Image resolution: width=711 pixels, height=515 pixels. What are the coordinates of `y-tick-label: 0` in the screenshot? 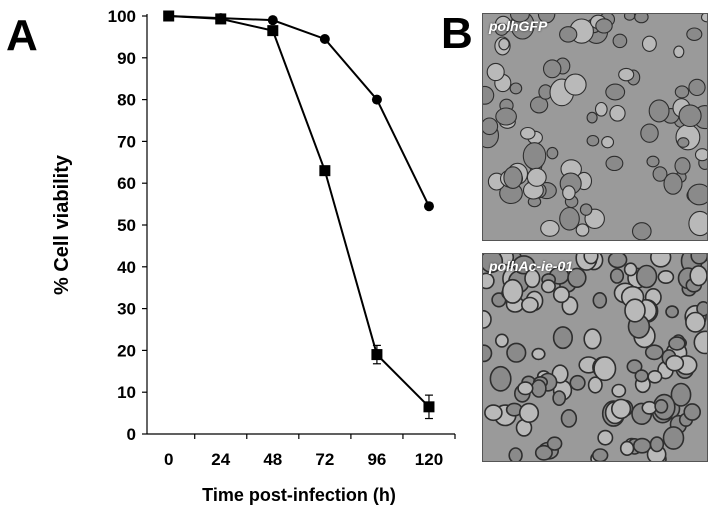 It's located at (131, 434).